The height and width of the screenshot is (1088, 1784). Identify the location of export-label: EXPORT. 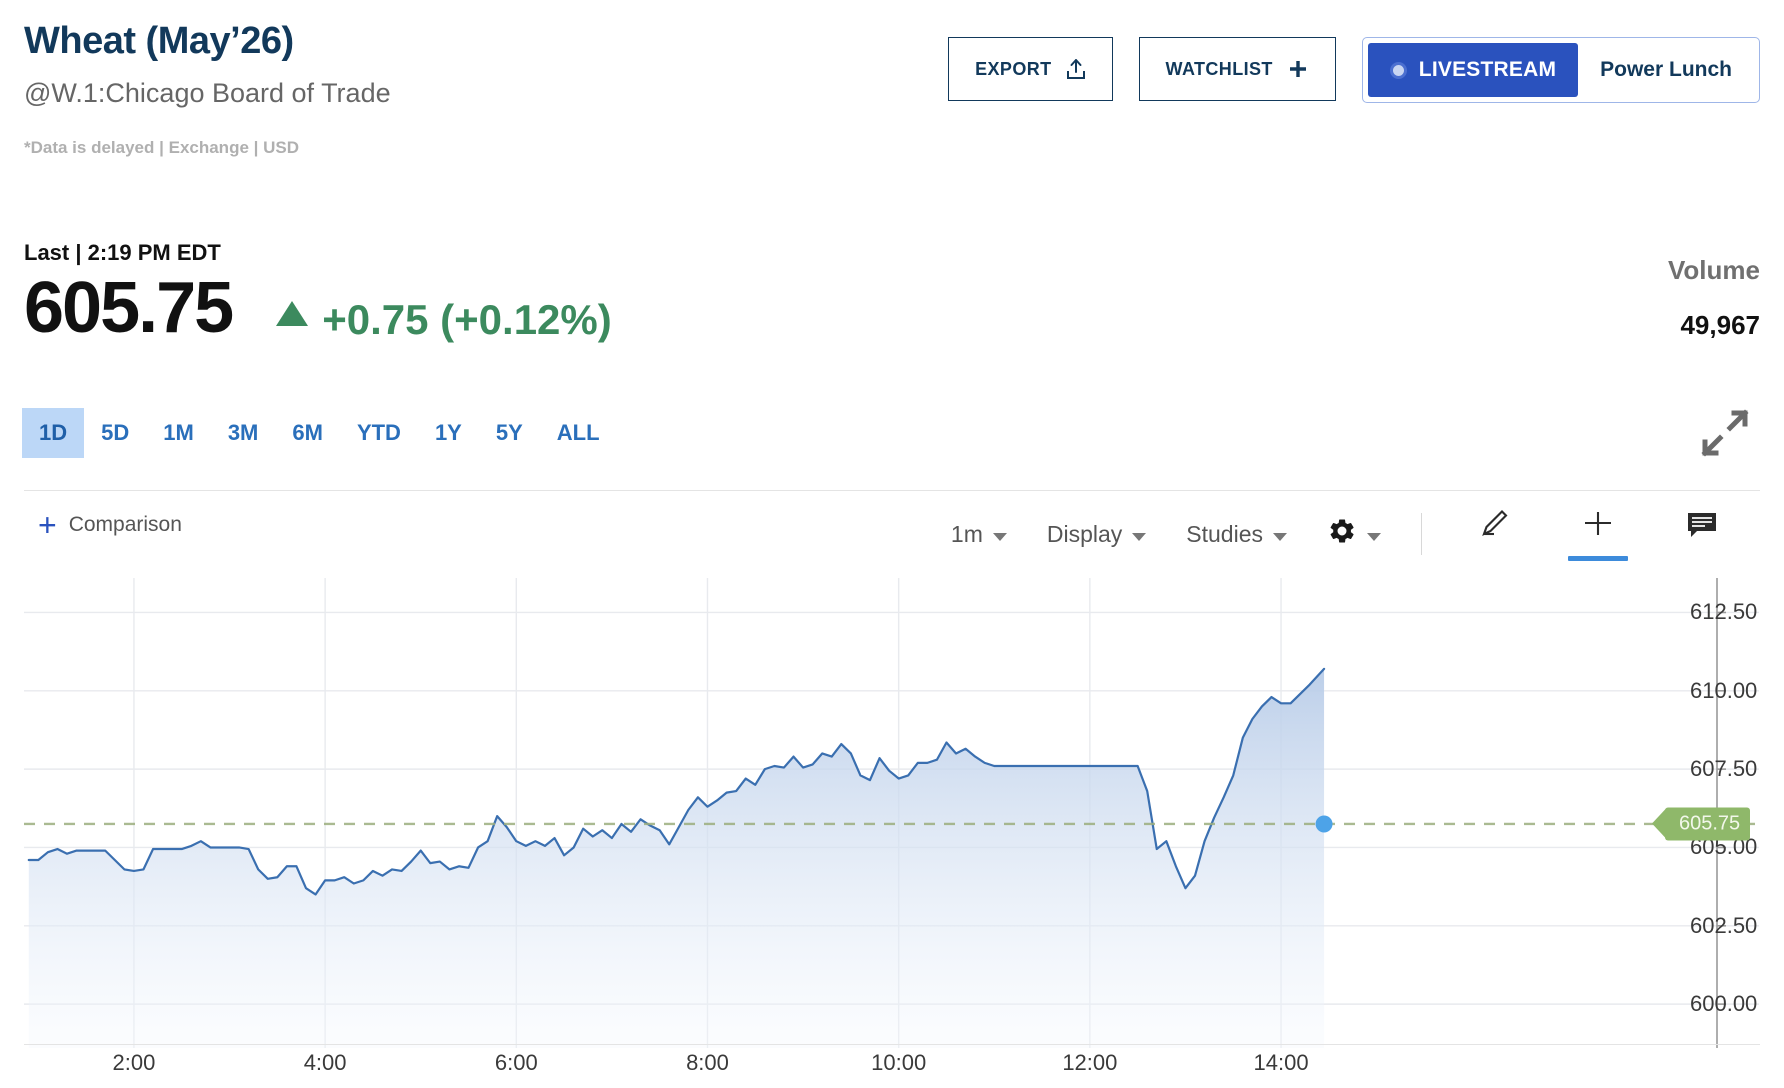
(1013, 68).